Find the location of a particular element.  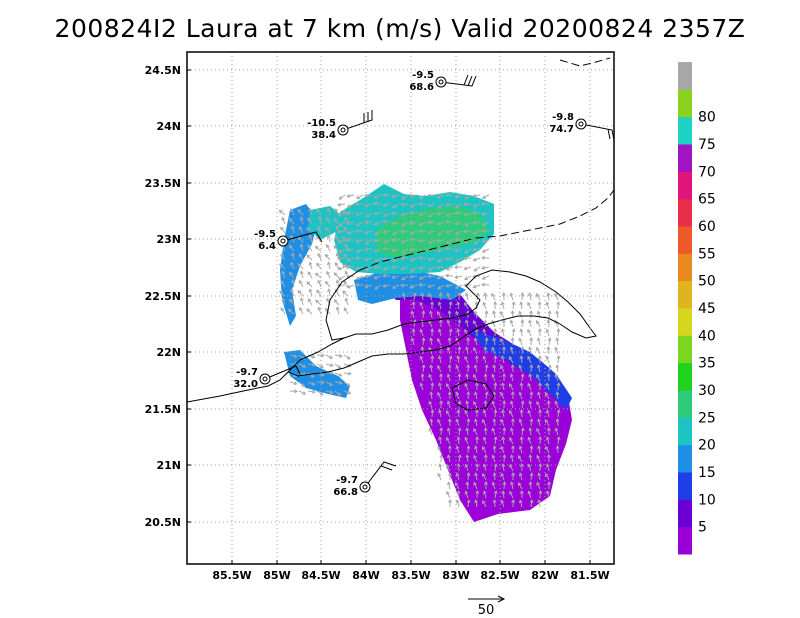

wind-barb is located at coordinates (302, 237).